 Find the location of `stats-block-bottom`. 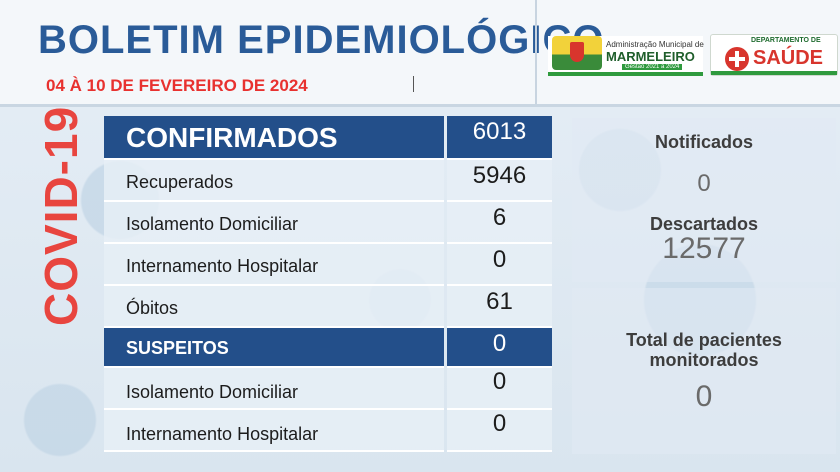

stats-block-bottom is located at coordinates (704, 371).